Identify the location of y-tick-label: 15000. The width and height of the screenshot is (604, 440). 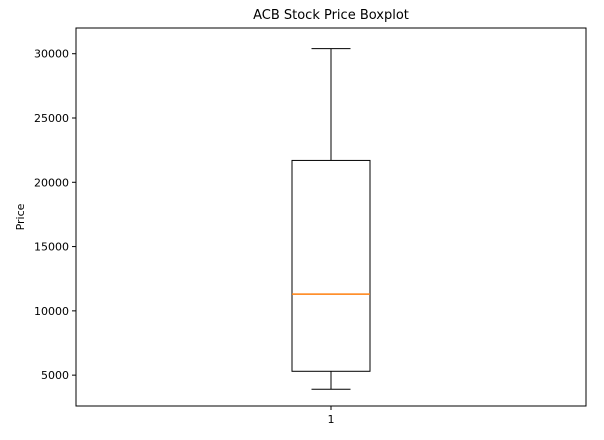
(51, 247).